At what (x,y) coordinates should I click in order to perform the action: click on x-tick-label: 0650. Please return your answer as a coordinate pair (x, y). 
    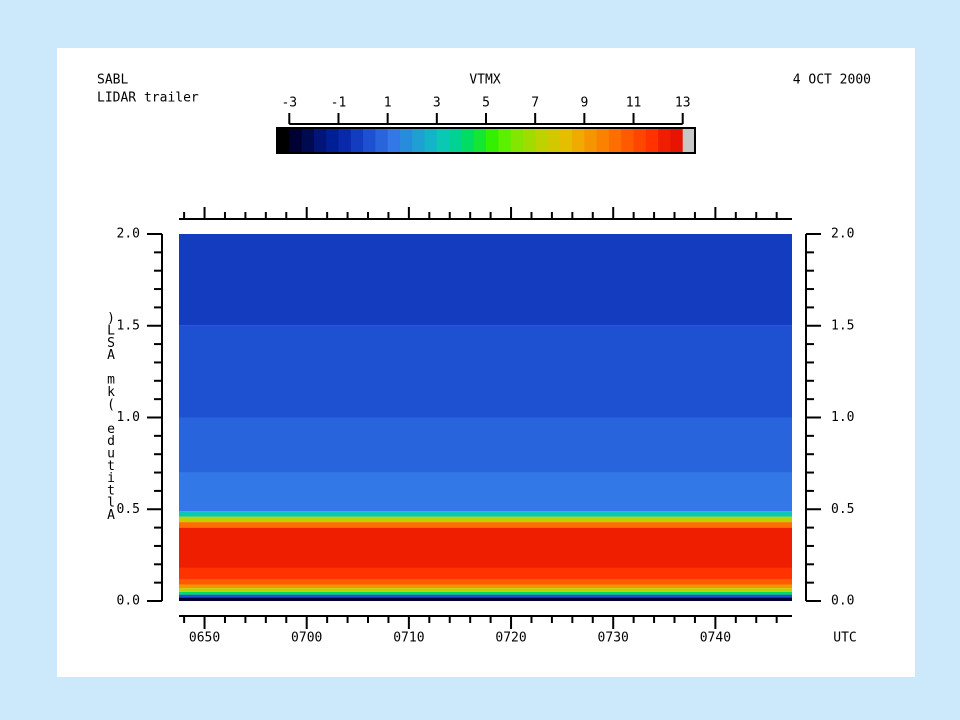
    Looking at the image, I should click on (204, 638).